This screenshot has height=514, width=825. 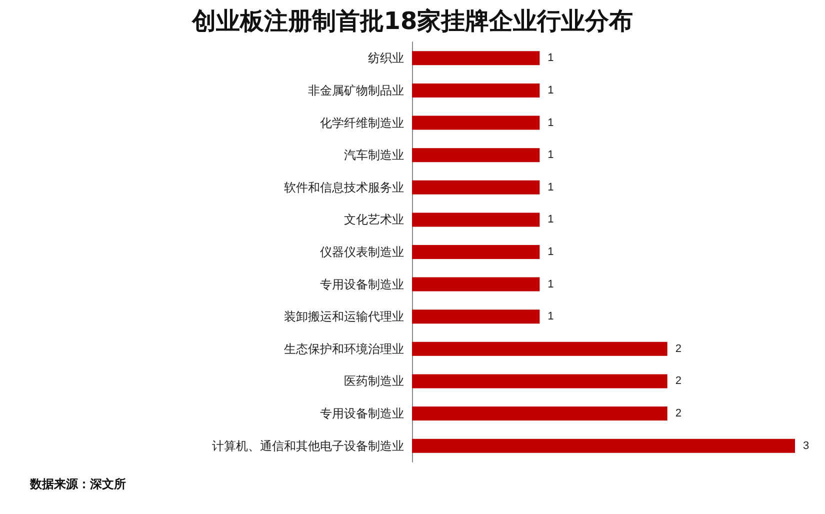 What do you see at coordinates (374, 155) in the screenshot?
I see `y-tick-label: 汽车制造业` at bounding box center [374, 155].